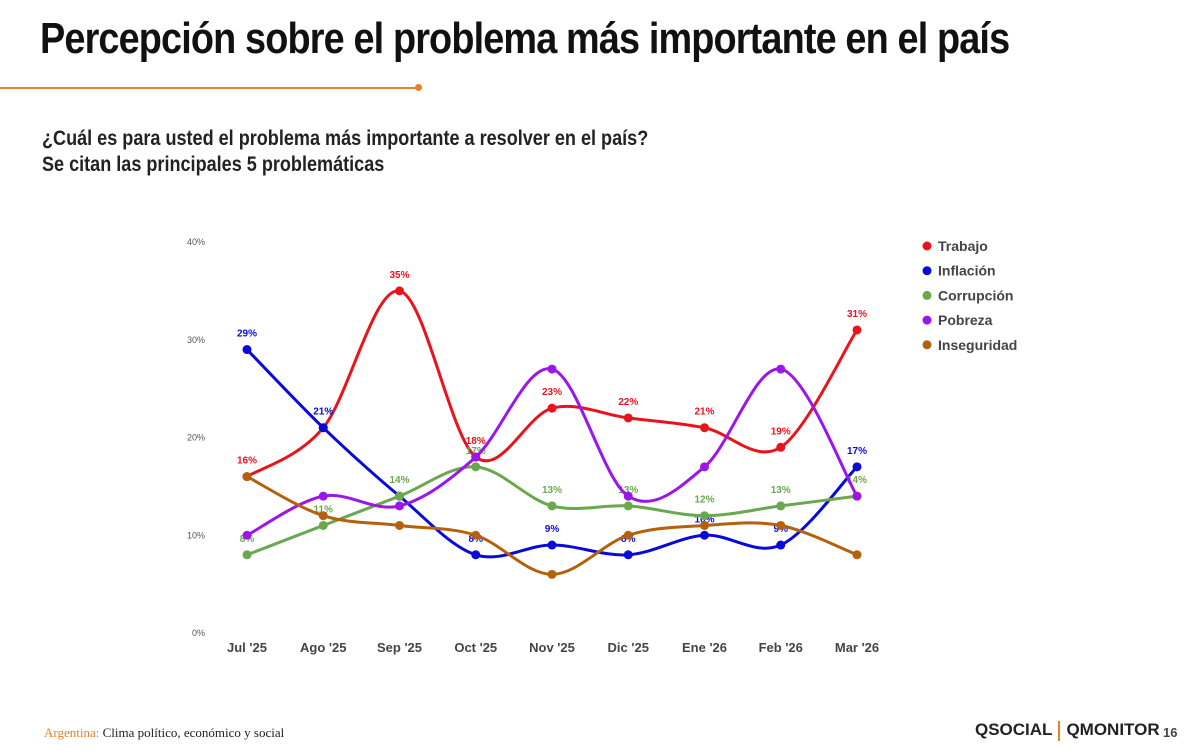 The width and height of the screenshot is (1200, 756). I want to click on series-line-trabajo, so click(552, 383).